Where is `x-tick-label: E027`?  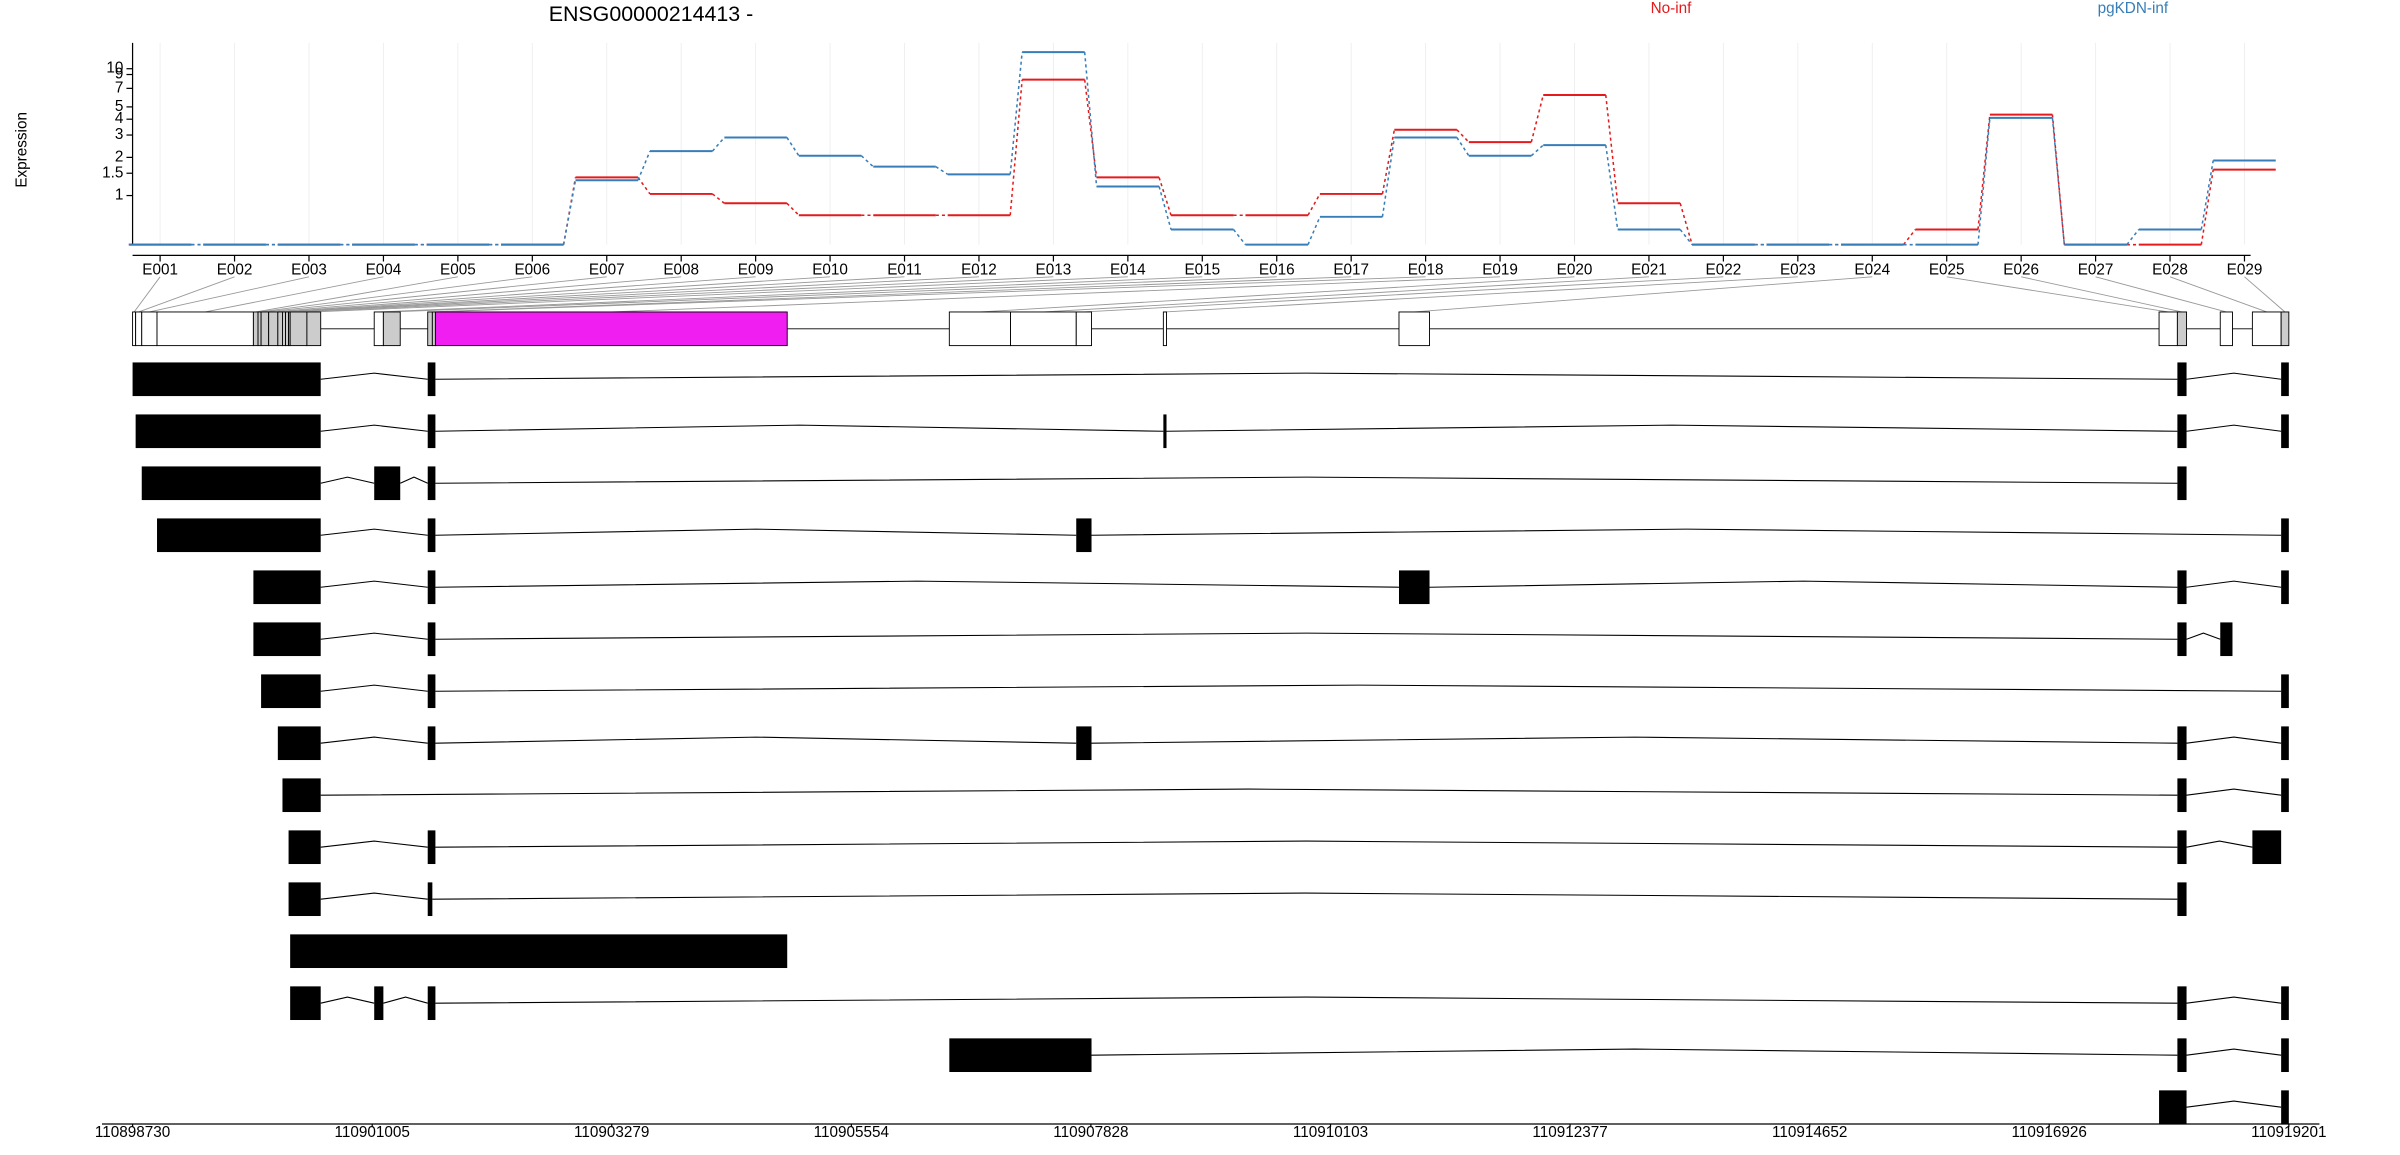
x-tick-label: E027 is located at coordinates (2096, 270).